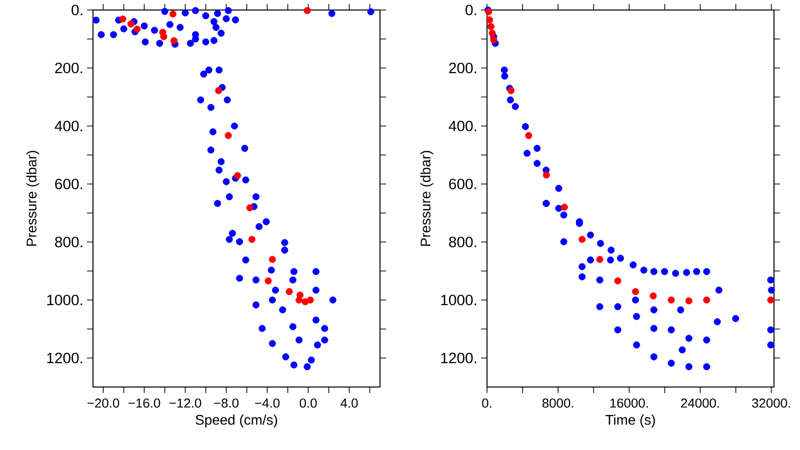 The height and width of the screenshot is (450, 800). I want to click on x-tick-label: 8000., so click(558, 403).